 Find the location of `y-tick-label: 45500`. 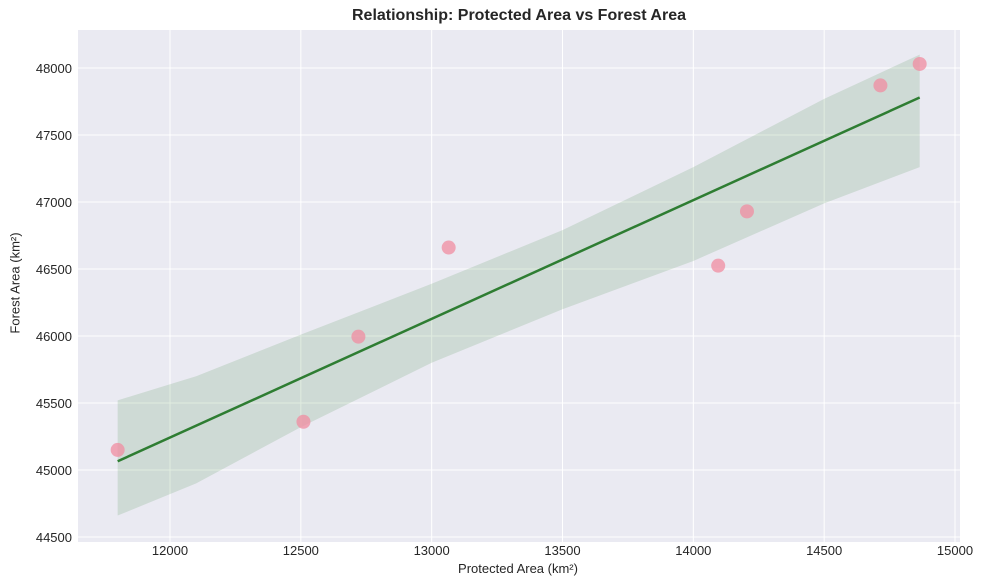

y-tick-label: 45500 is located at coordinates (54, 403).